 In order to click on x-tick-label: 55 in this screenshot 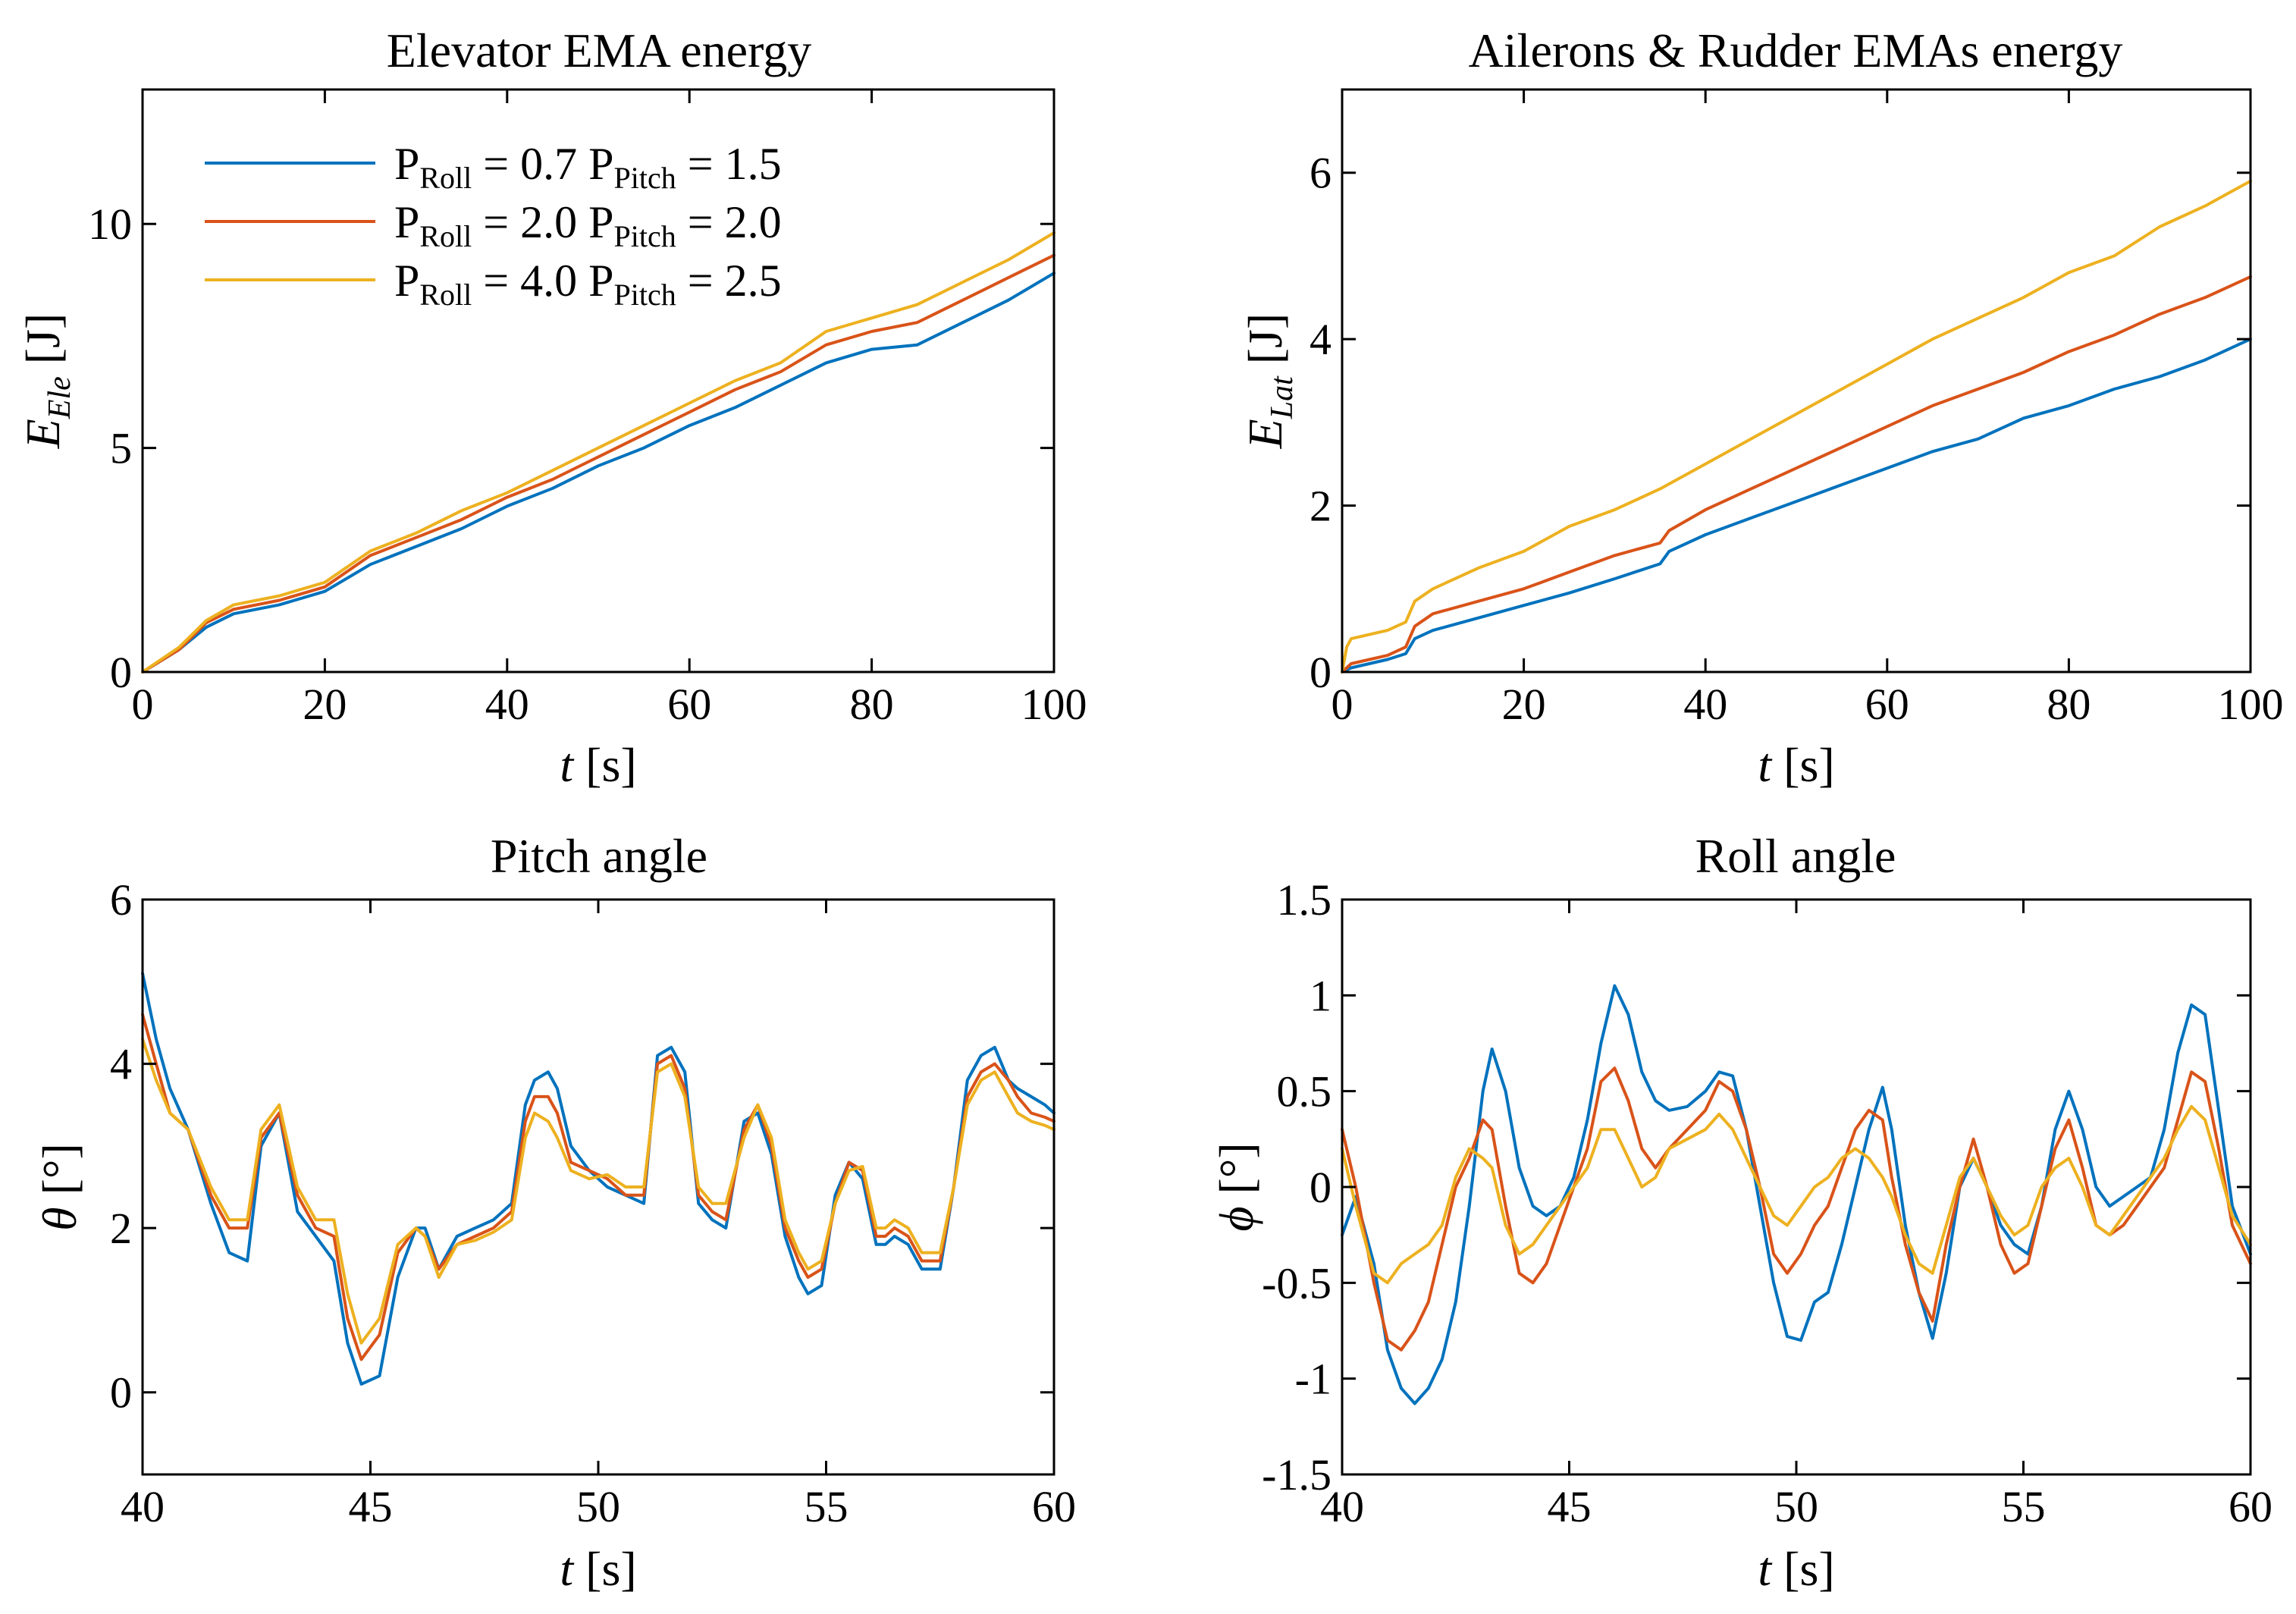, I will do `click(826, 1507)`.